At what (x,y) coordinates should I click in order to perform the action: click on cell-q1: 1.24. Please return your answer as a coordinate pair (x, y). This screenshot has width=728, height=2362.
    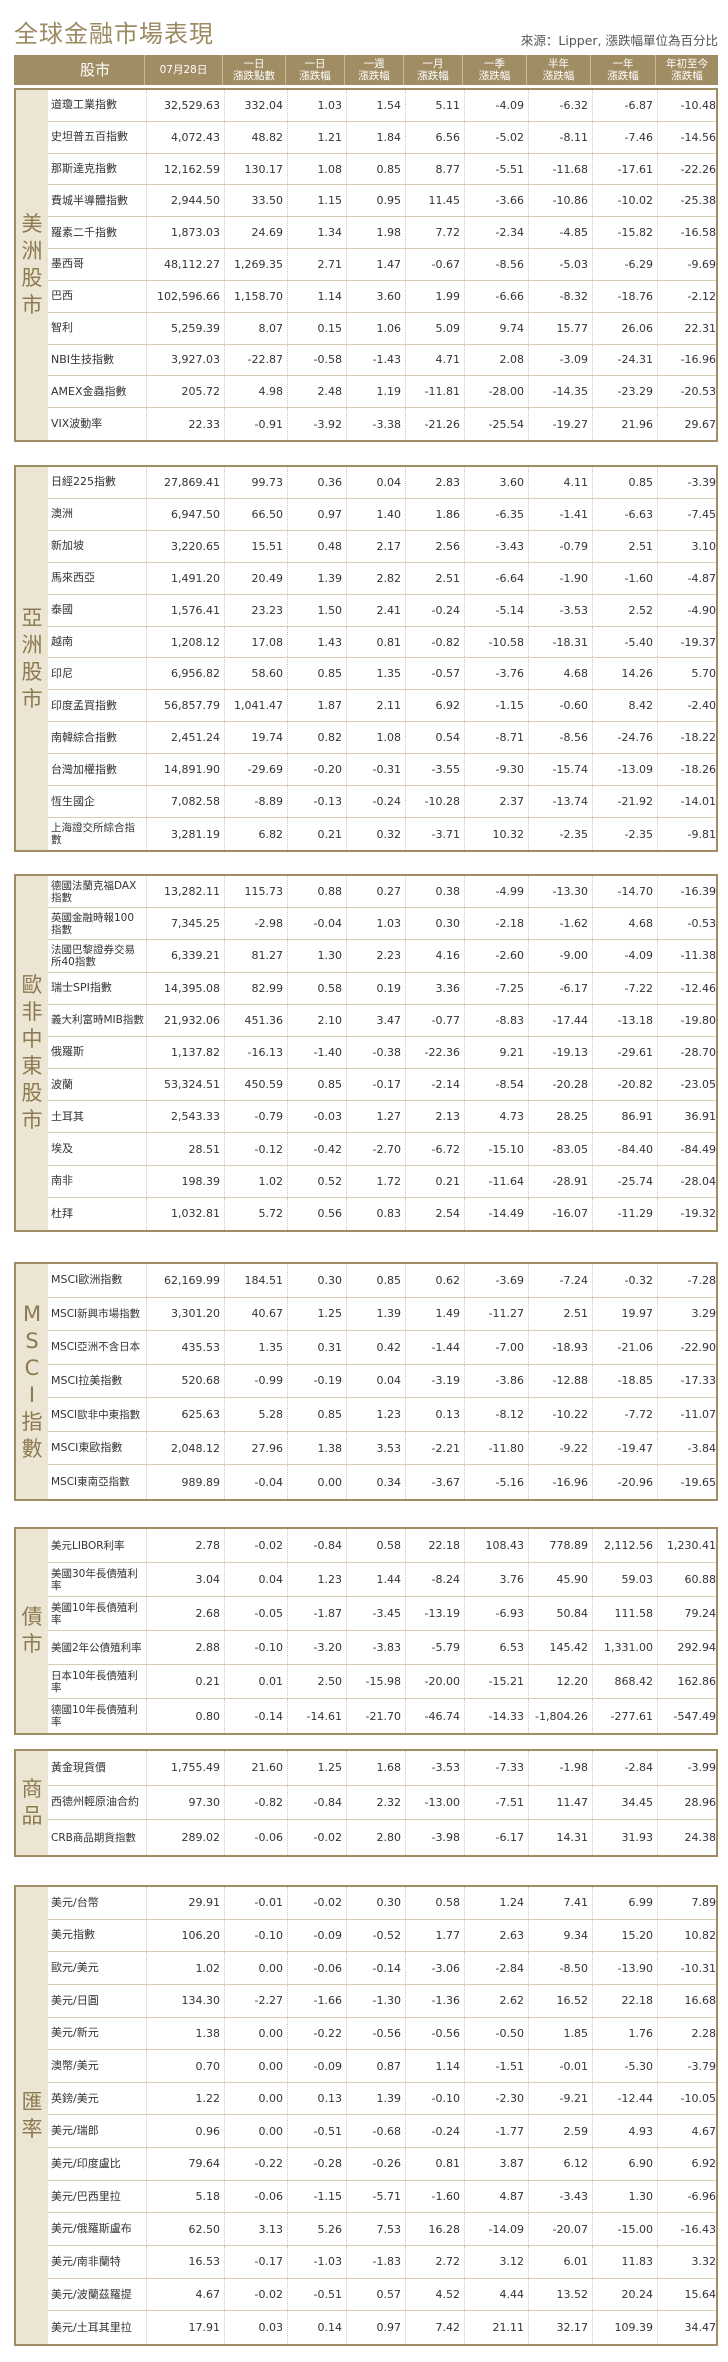
    Looking at the image, I should click on (496, 1903).